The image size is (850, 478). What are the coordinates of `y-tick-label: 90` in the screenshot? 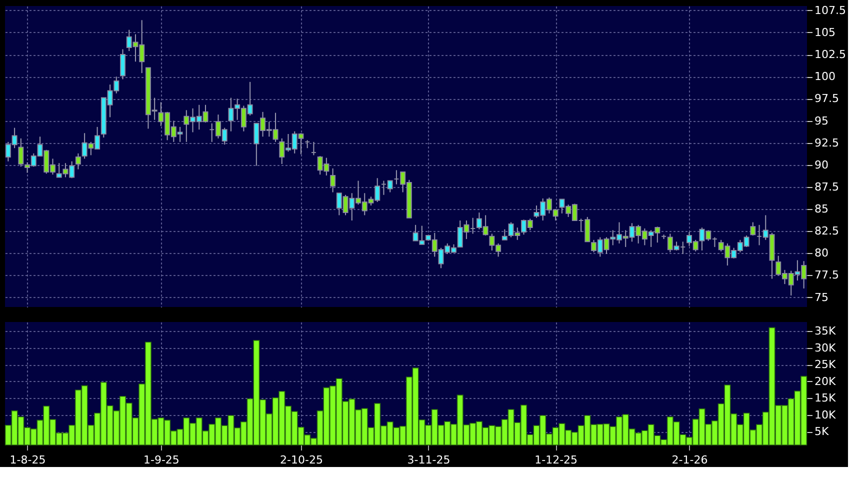 It's located at (821, 165).